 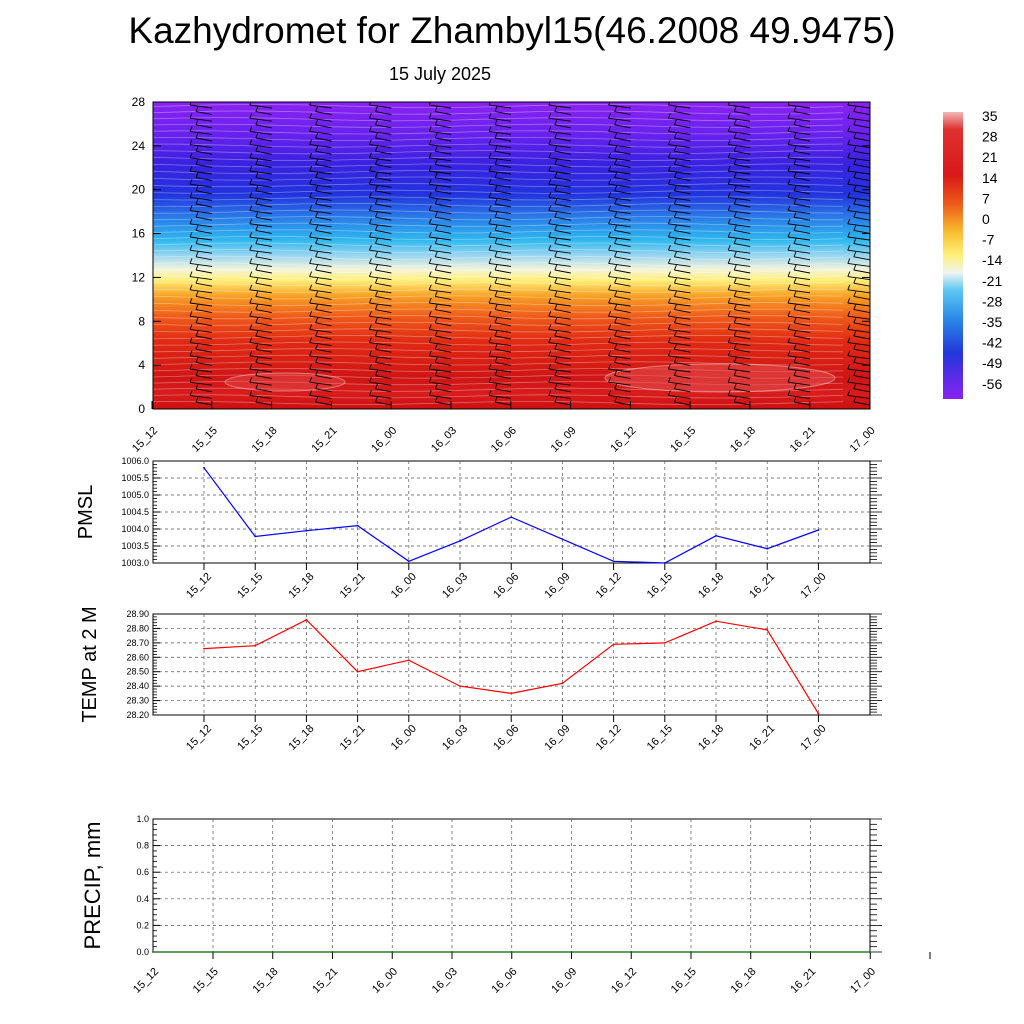 I want to click on precip-x-tick-label: 15_18, so click(x=266, y=981).